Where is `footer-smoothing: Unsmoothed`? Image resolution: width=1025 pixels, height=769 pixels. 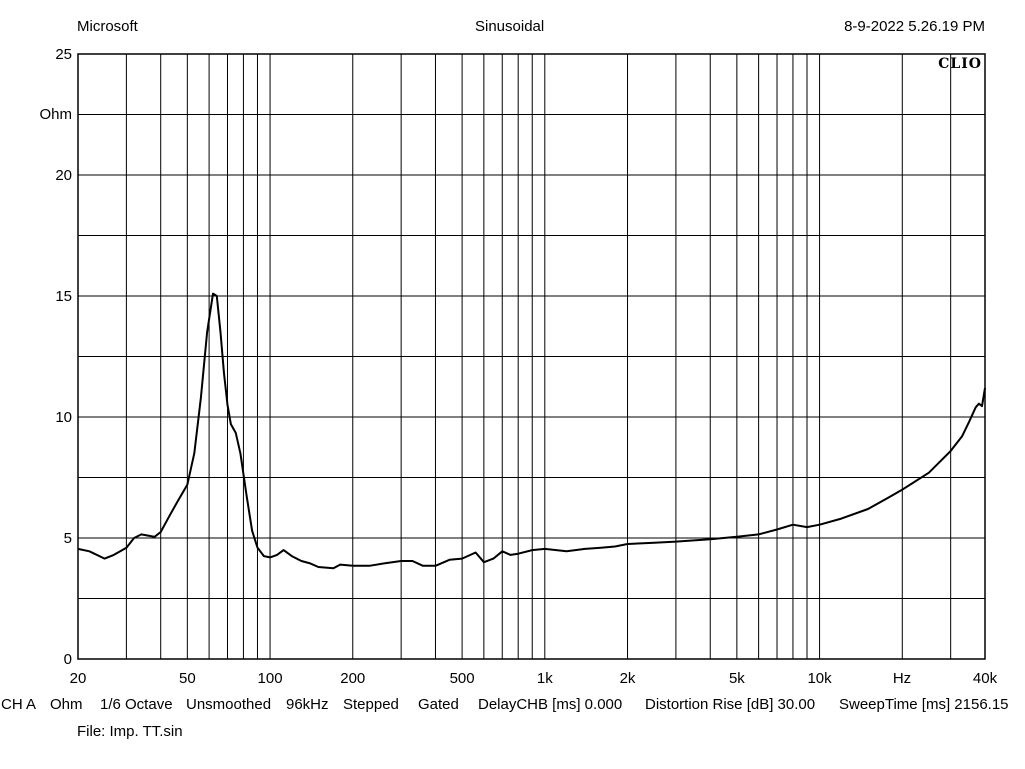 footer-smoothing: Unsmoothed is located at coordinates (229, 704).